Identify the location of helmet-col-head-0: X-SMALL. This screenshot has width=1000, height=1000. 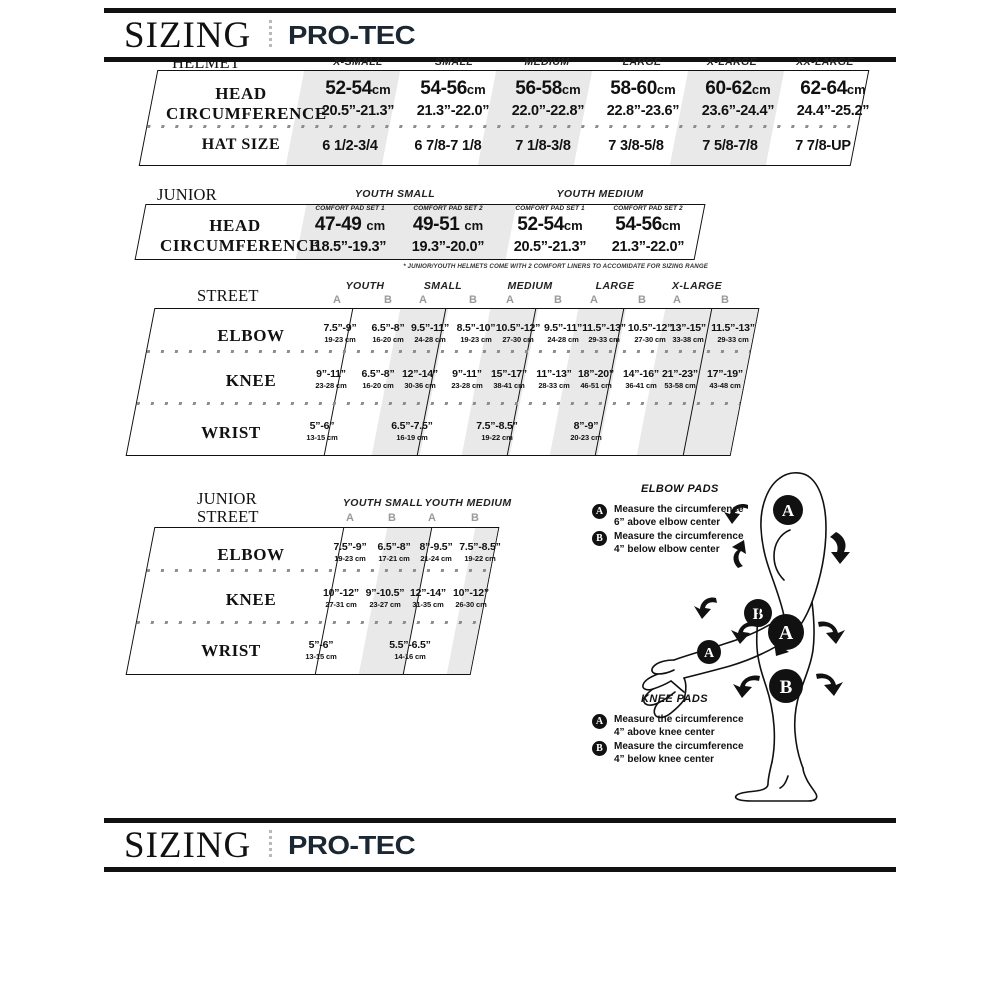
(358, 62).